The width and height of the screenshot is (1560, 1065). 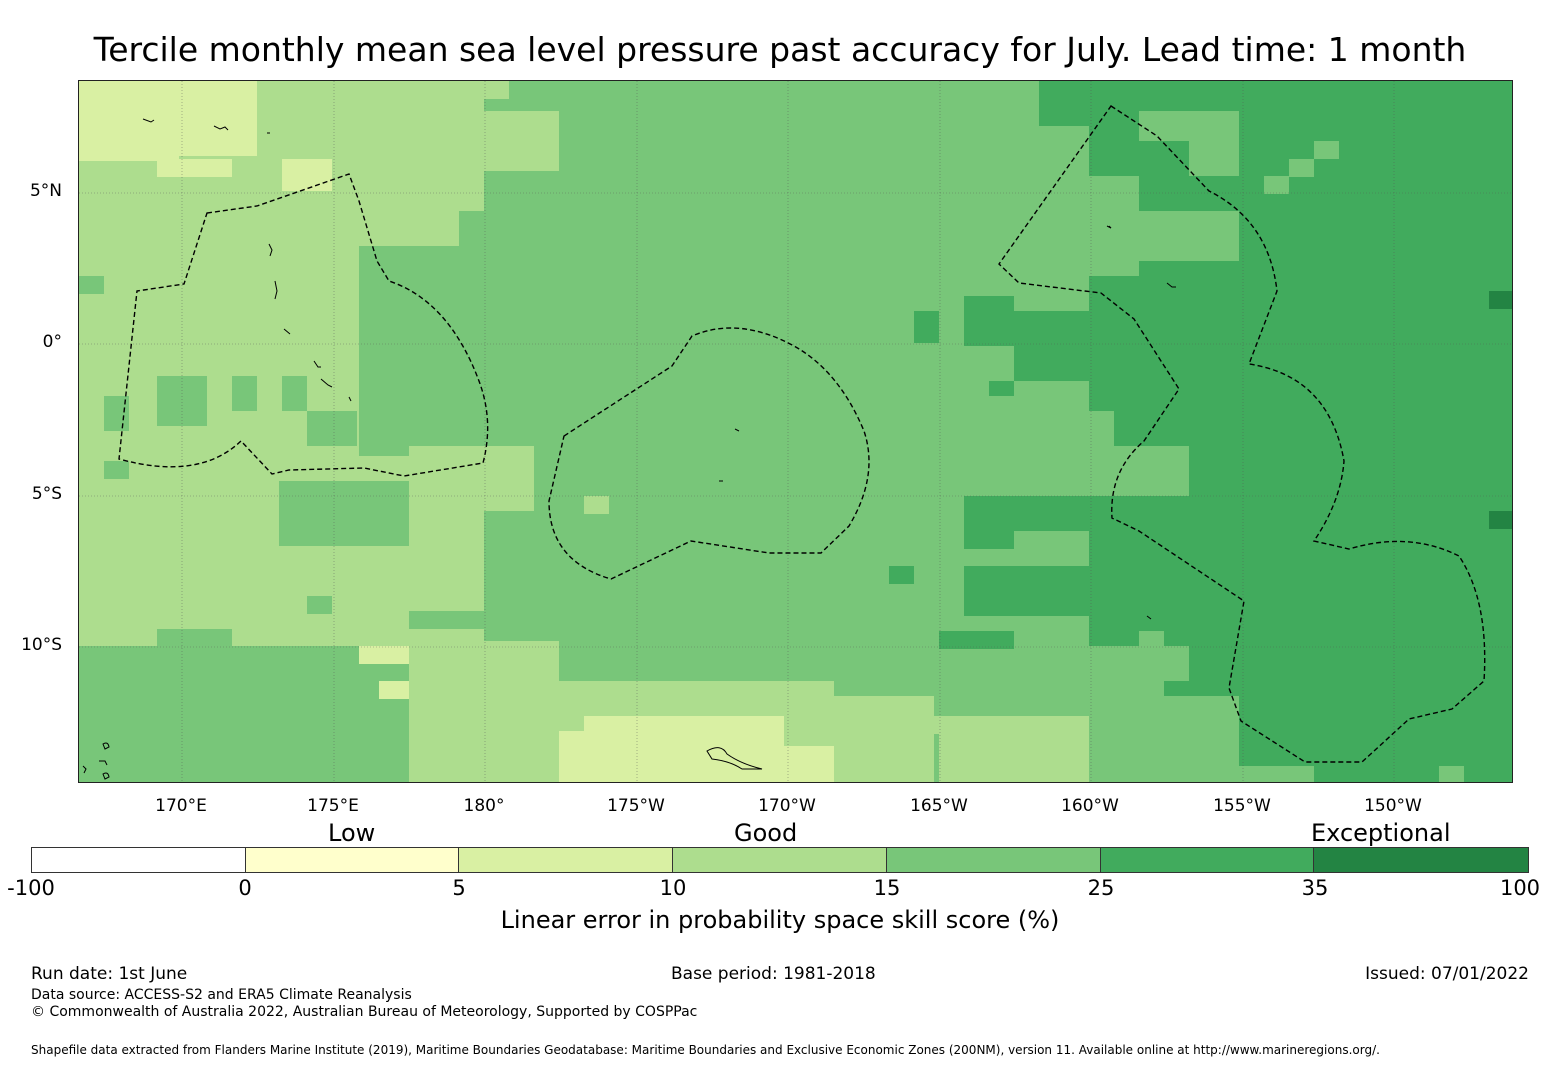 I want to click on colorbar-tick-label: 100, so click(x=1520, y=888).